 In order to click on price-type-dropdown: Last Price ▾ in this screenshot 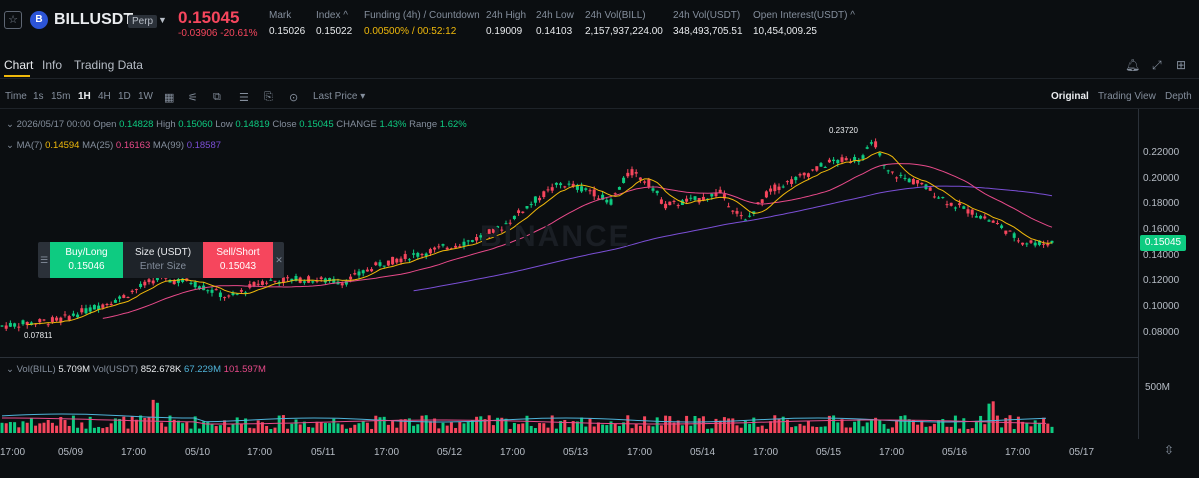, I will do `click(339, 96)`.